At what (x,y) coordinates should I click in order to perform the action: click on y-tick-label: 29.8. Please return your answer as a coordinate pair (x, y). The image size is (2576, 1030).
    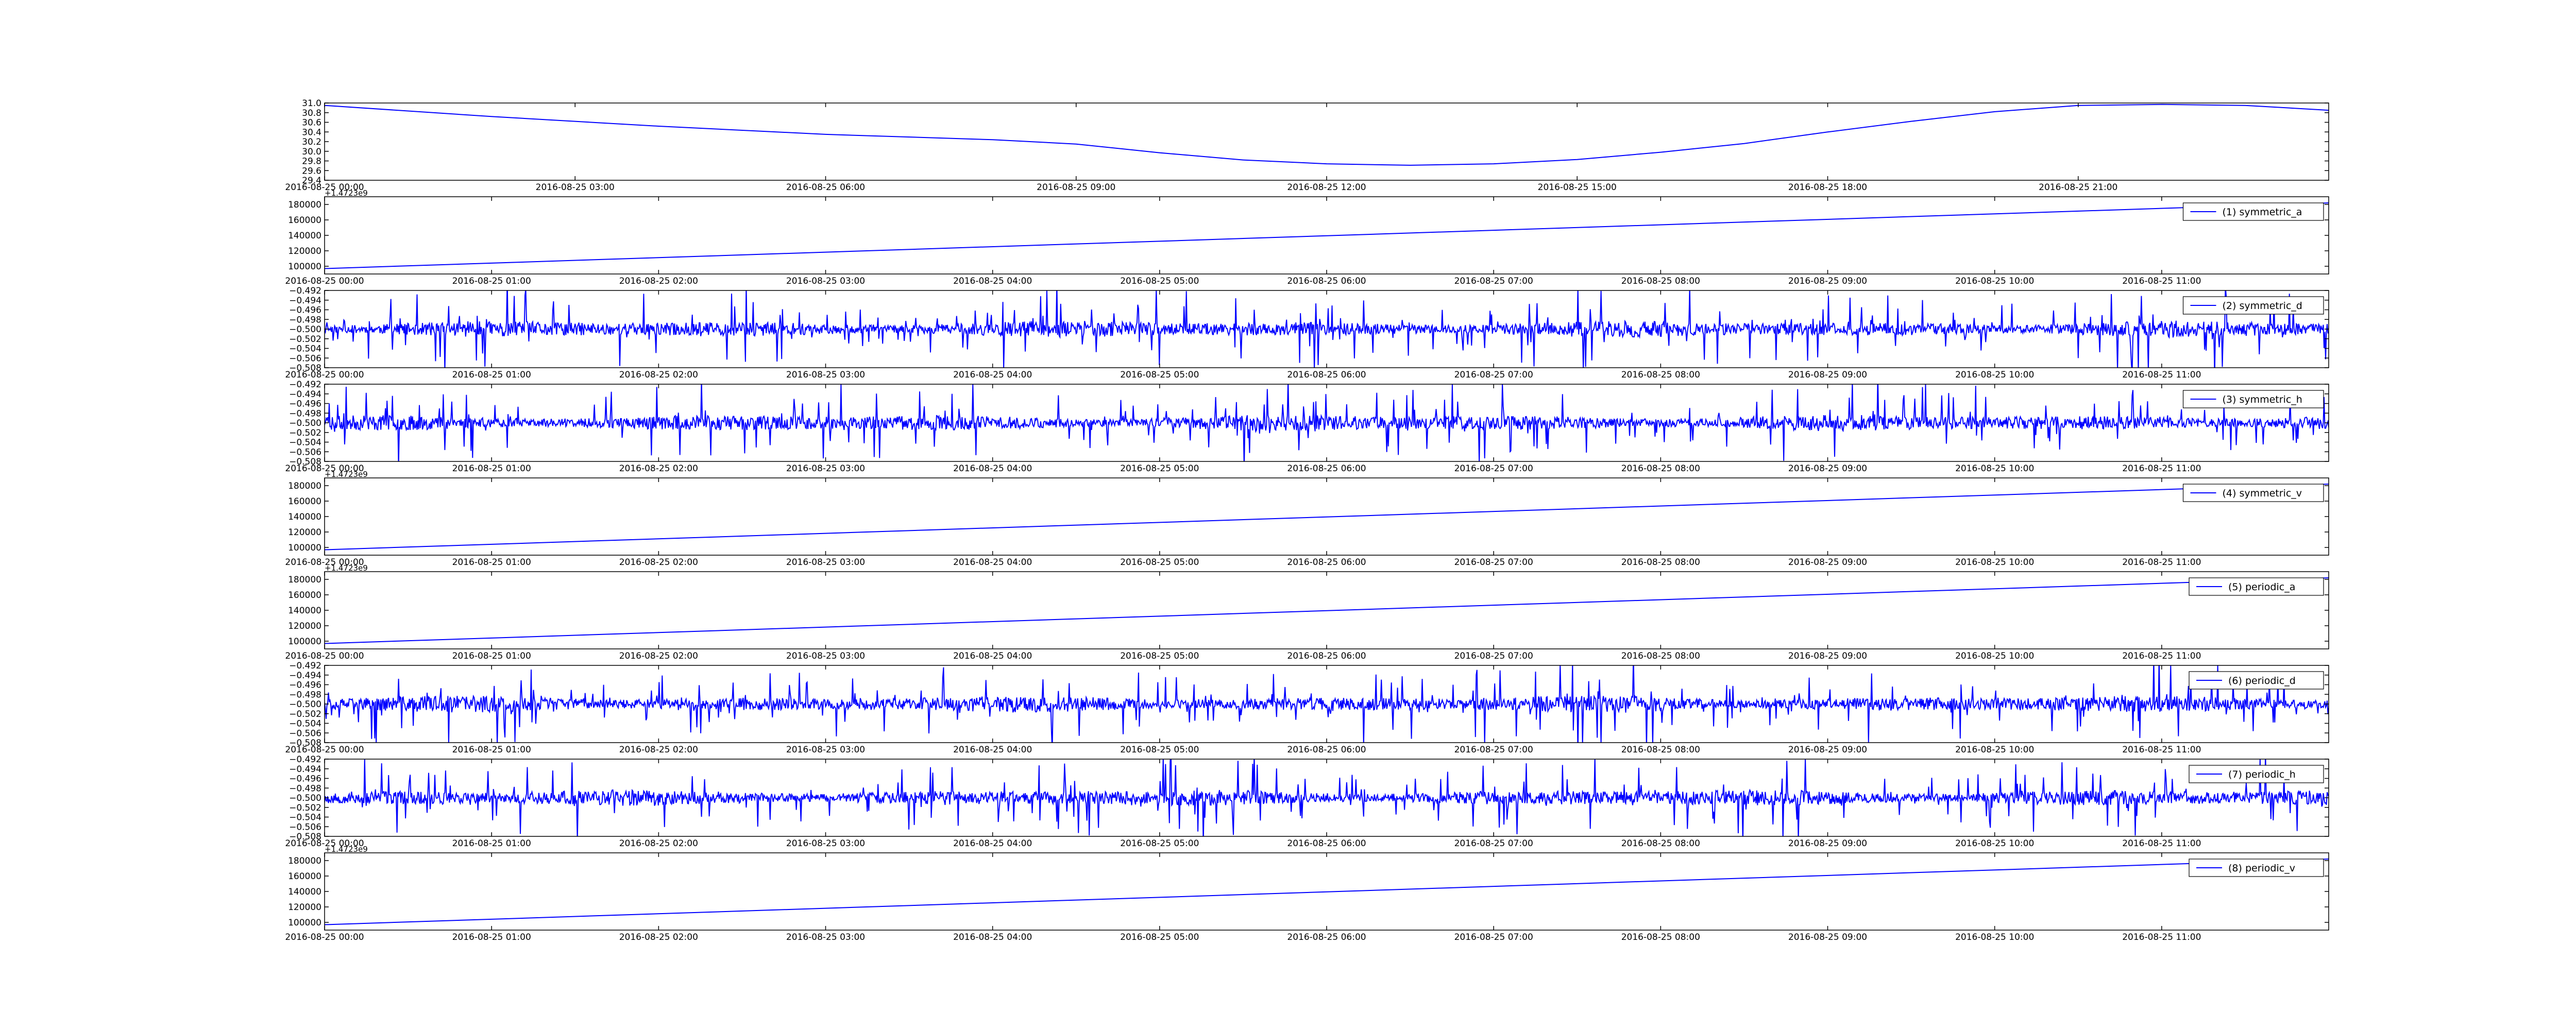
    Looking at the image, I should click on (311, 162).